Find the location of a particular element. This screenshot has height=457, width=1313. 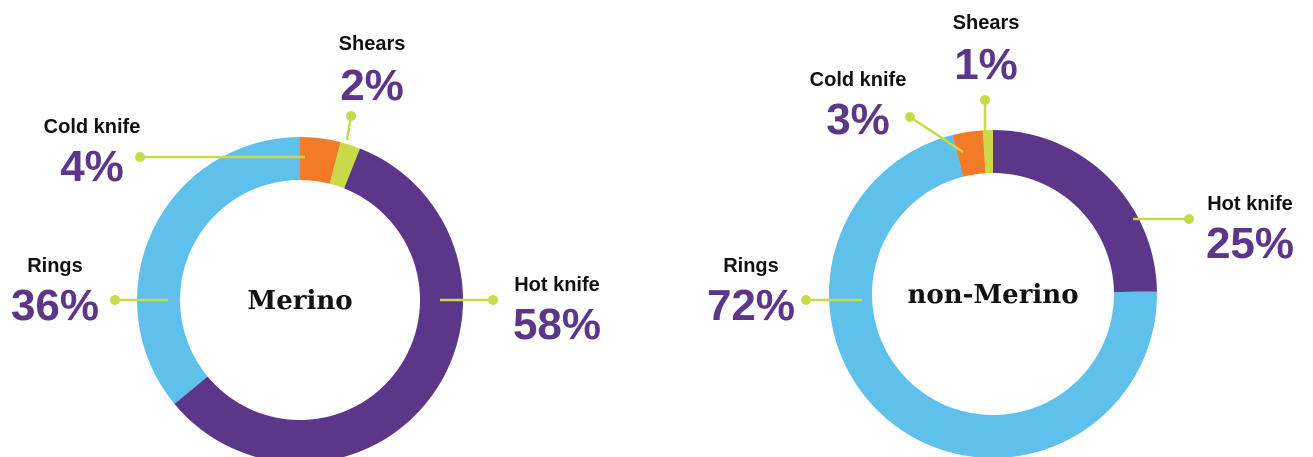

label-group-rings: Rings 72% is located at coordinates (784, 292).